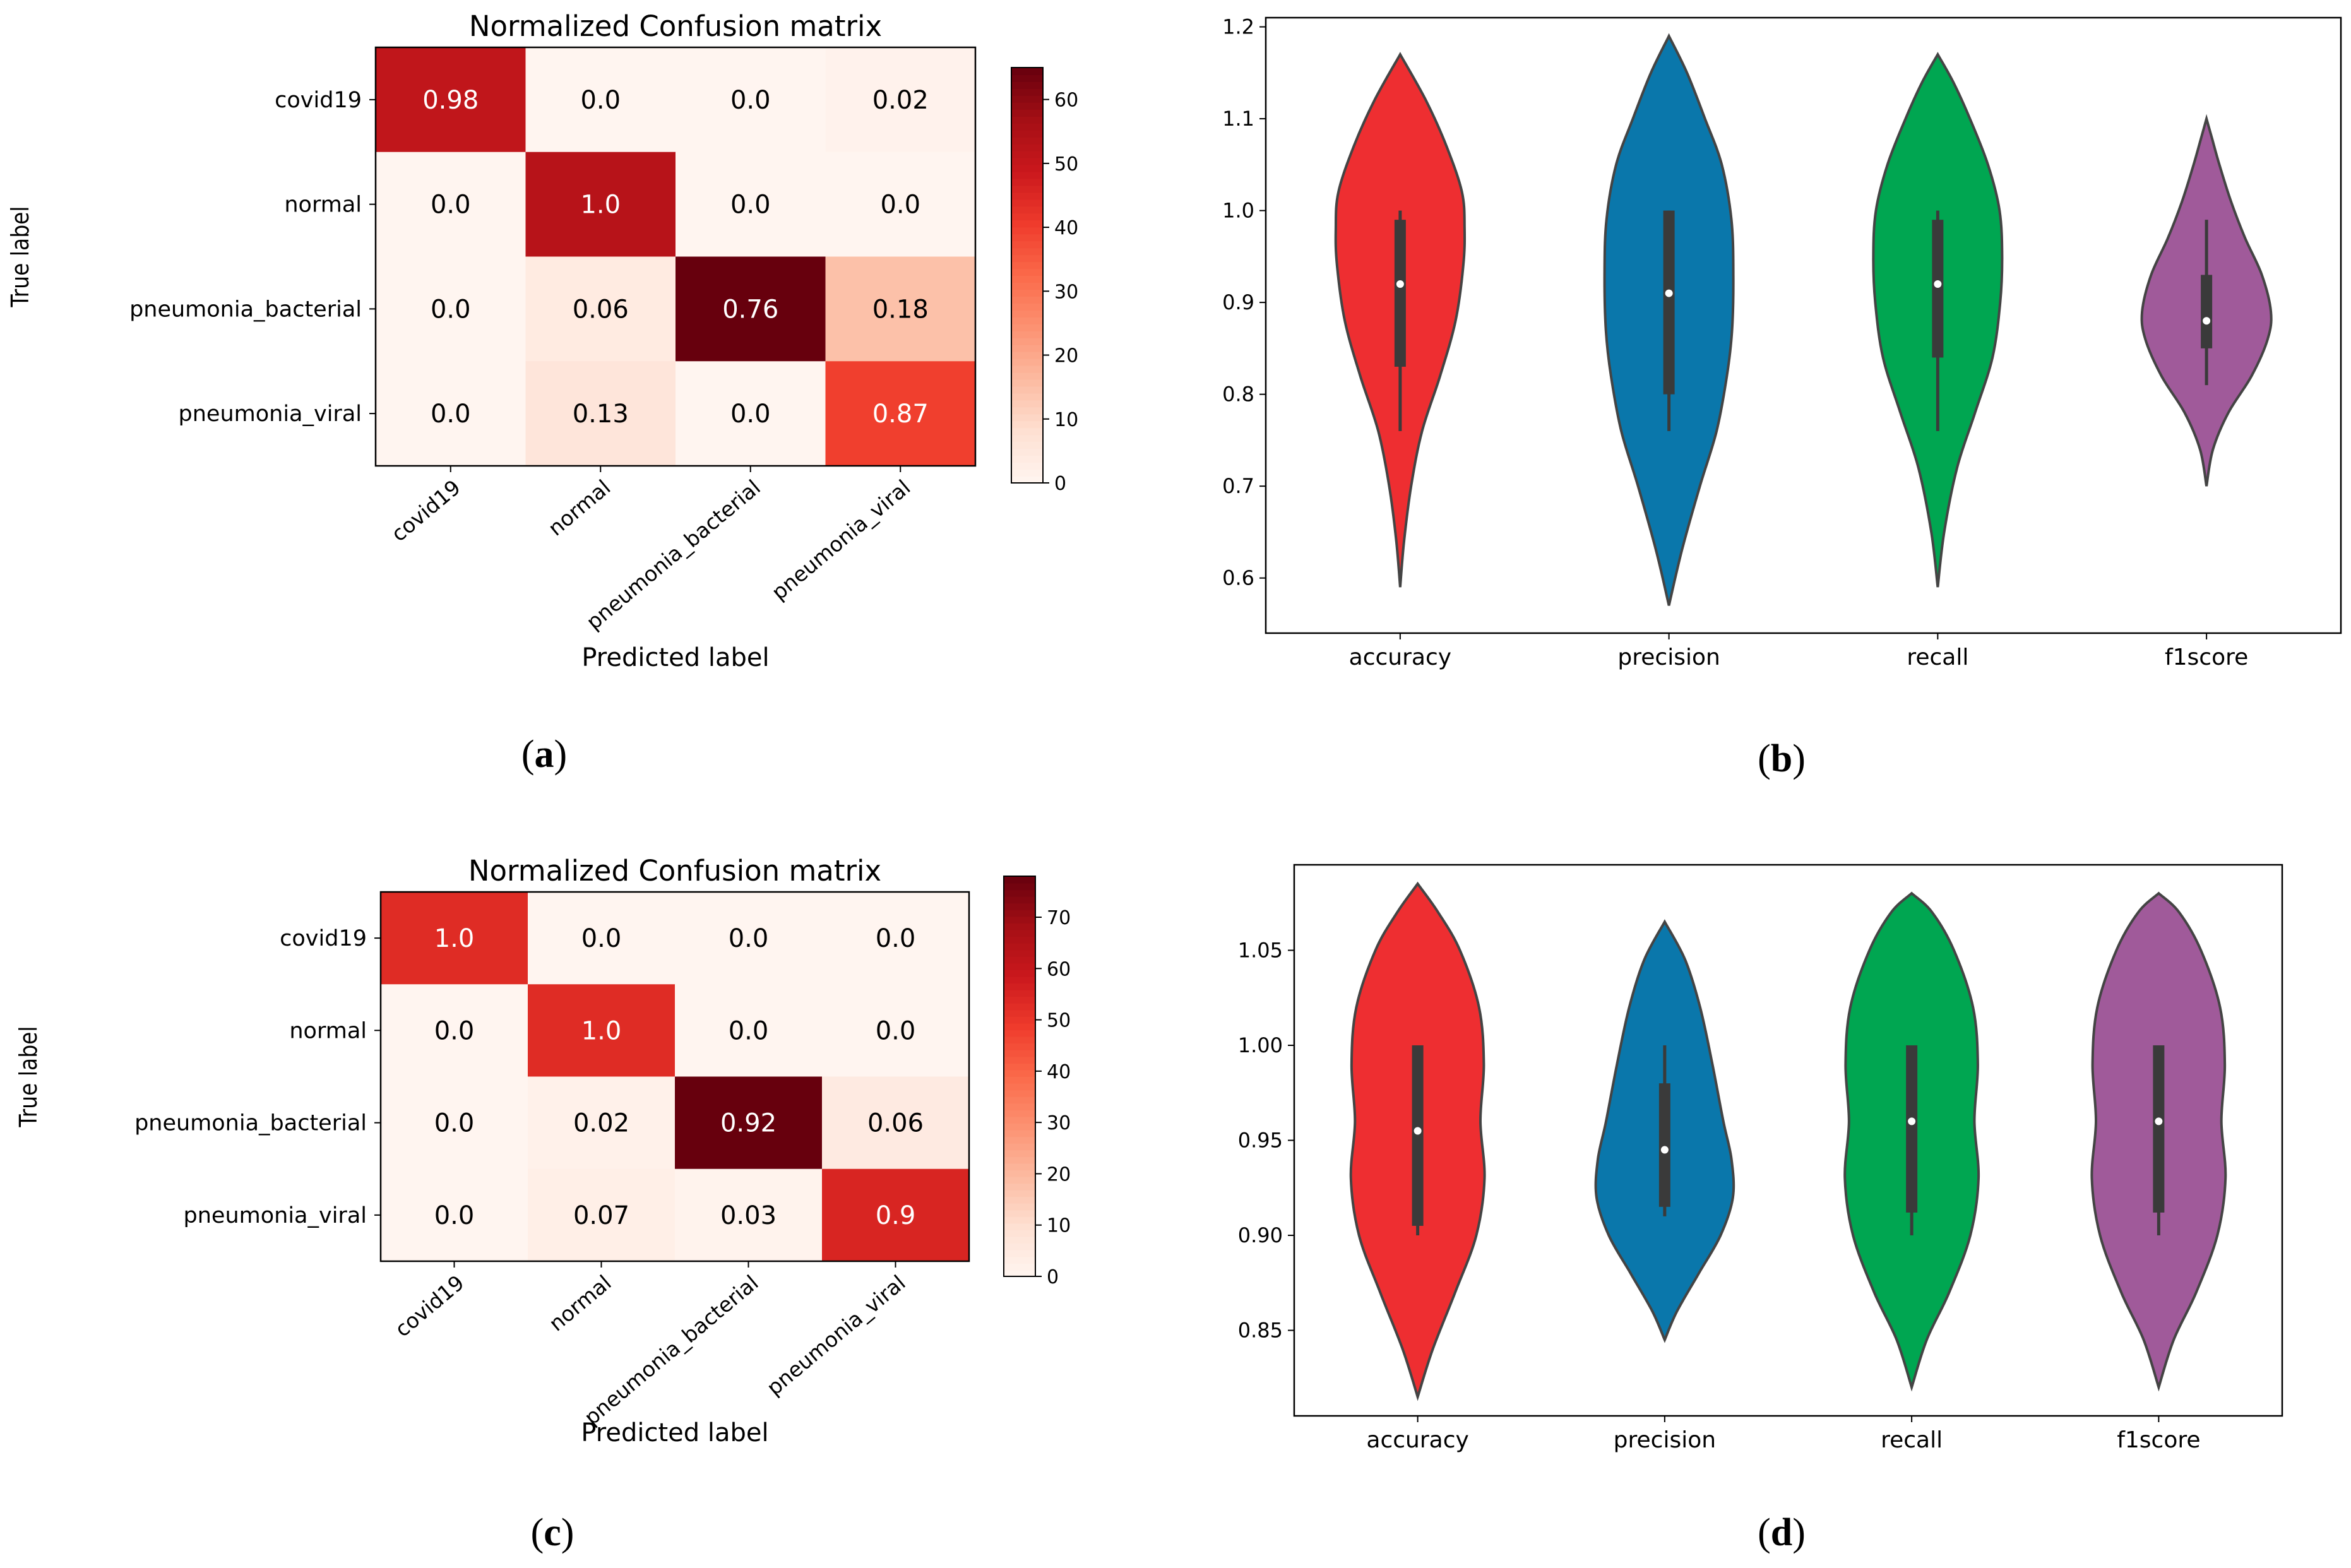  I want to click on y-tick-label: 1.2, so click(1238, 27).